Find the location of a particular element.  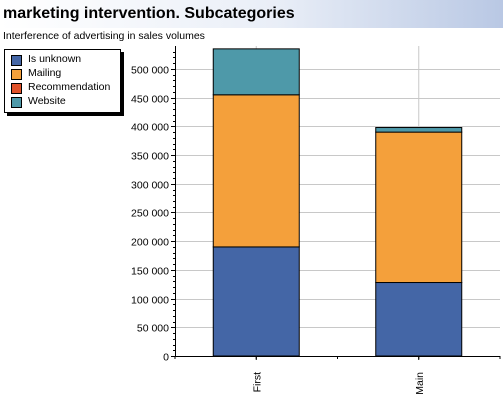

y-tick-label: 0 is located at coordinates (166, 358).